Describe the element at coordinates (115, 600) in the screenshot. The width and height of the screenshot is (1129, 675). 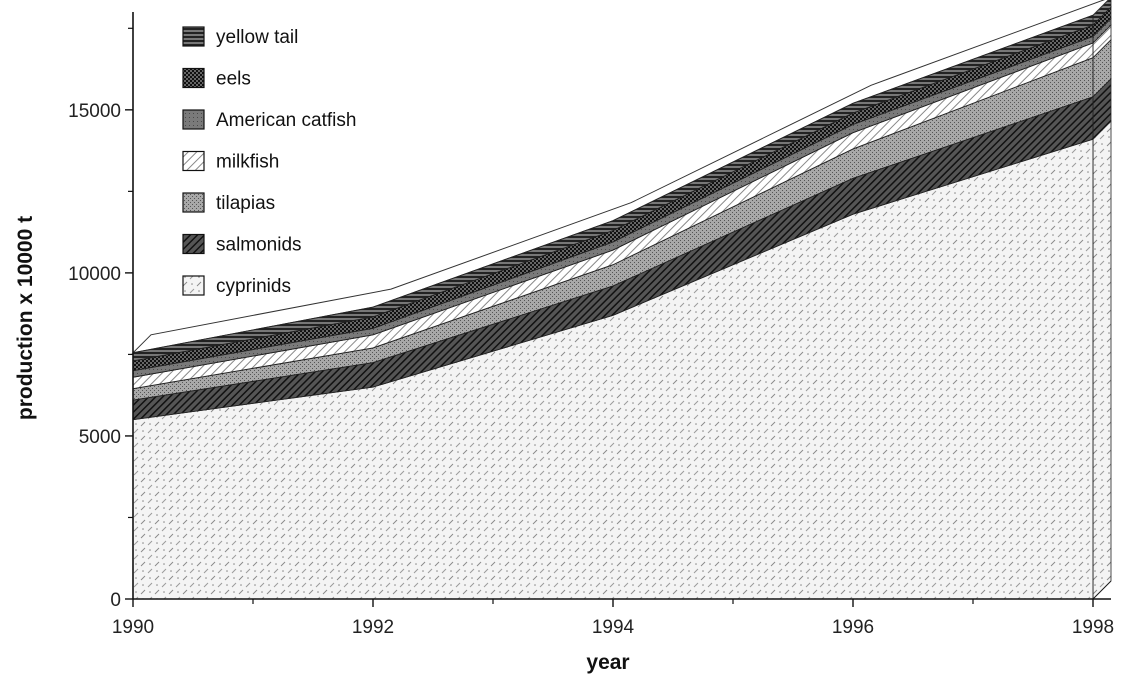
I see `y-tick-label: 0` at that location.